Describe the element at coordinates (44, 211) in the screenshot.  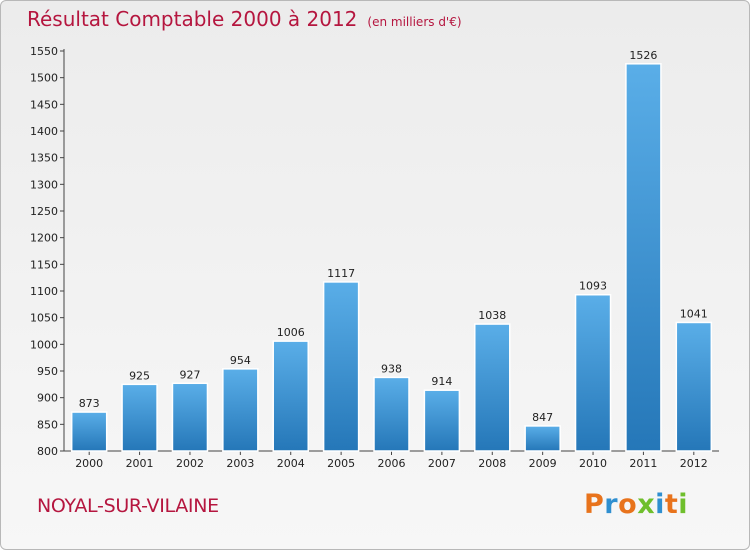
I see `y-tick-label: 1250` at that location.